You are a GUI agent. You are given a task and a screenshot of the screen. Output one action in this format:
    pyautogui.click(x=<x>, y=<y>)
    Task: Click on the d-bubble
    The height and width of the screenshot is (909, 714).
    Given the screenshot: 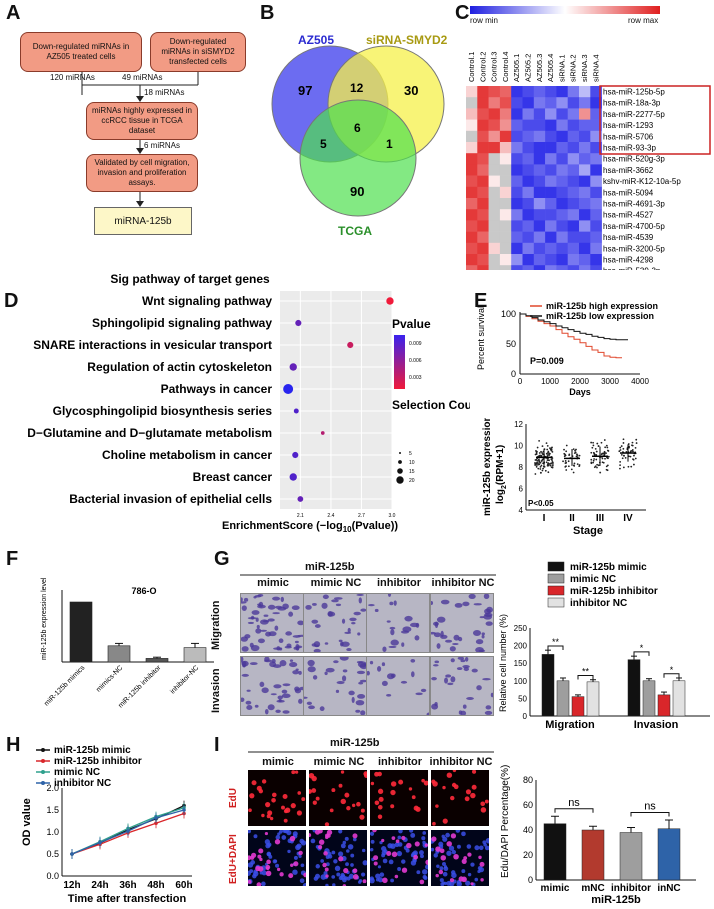 What is the action you would take?
    pyautogui.click(x=322, y=433)
    